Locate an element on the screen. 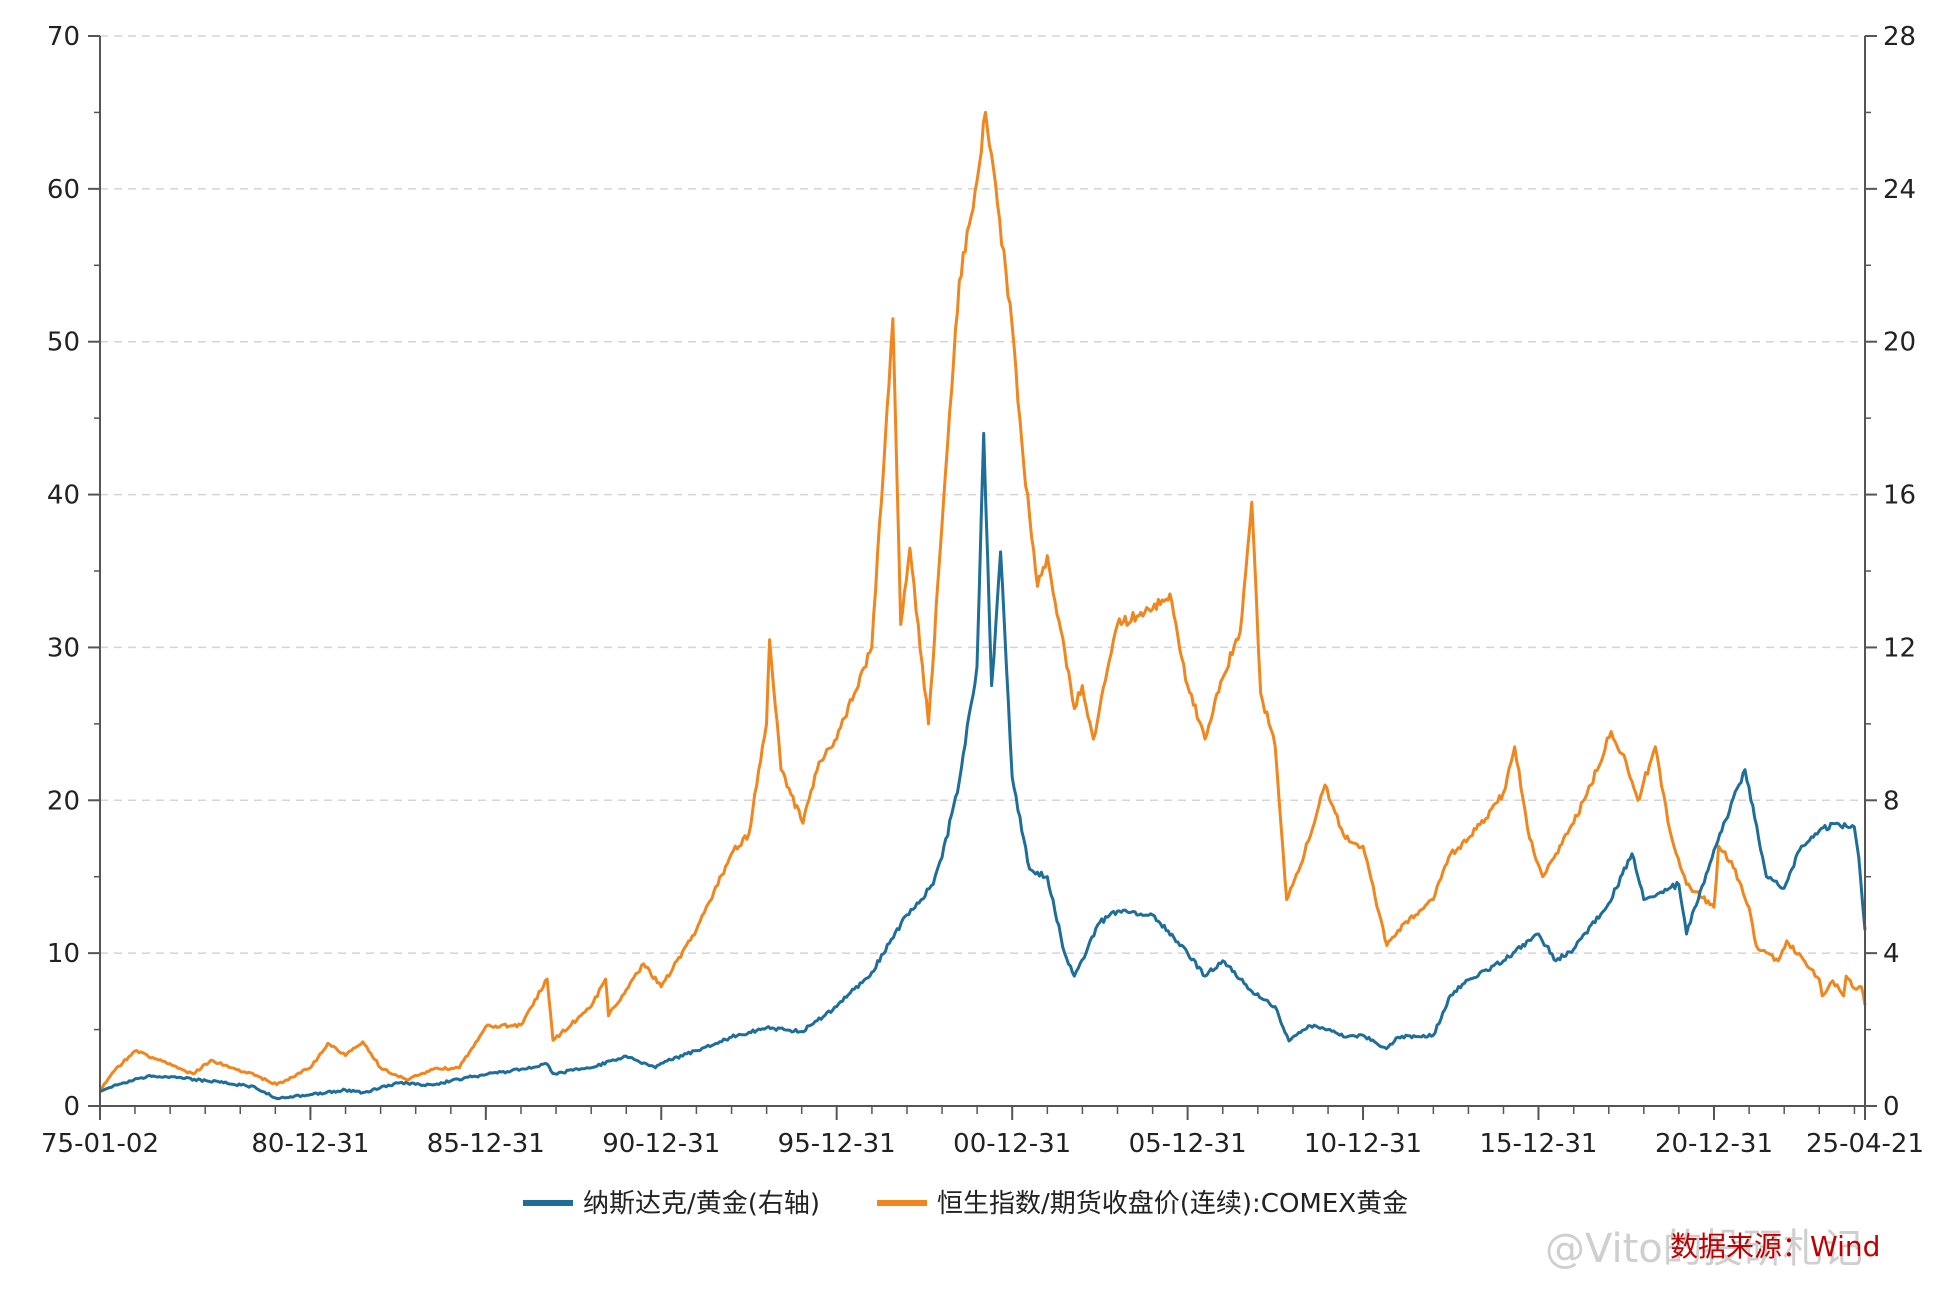  left-tick-label: 40 is located at coordinates (63, 496).